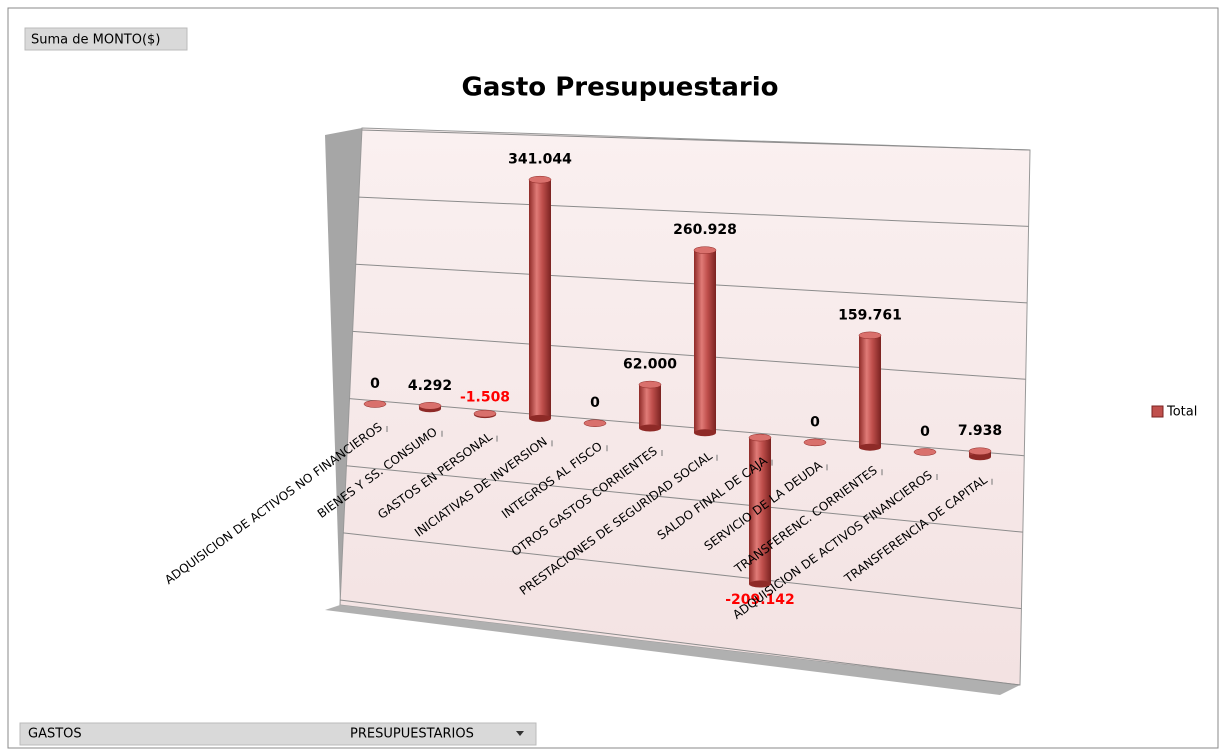 This screenshot has height=755, width=1220. Describe the element at coordinates (870, 315) in the screenshot. I see `data-label: 159.761` at that location.